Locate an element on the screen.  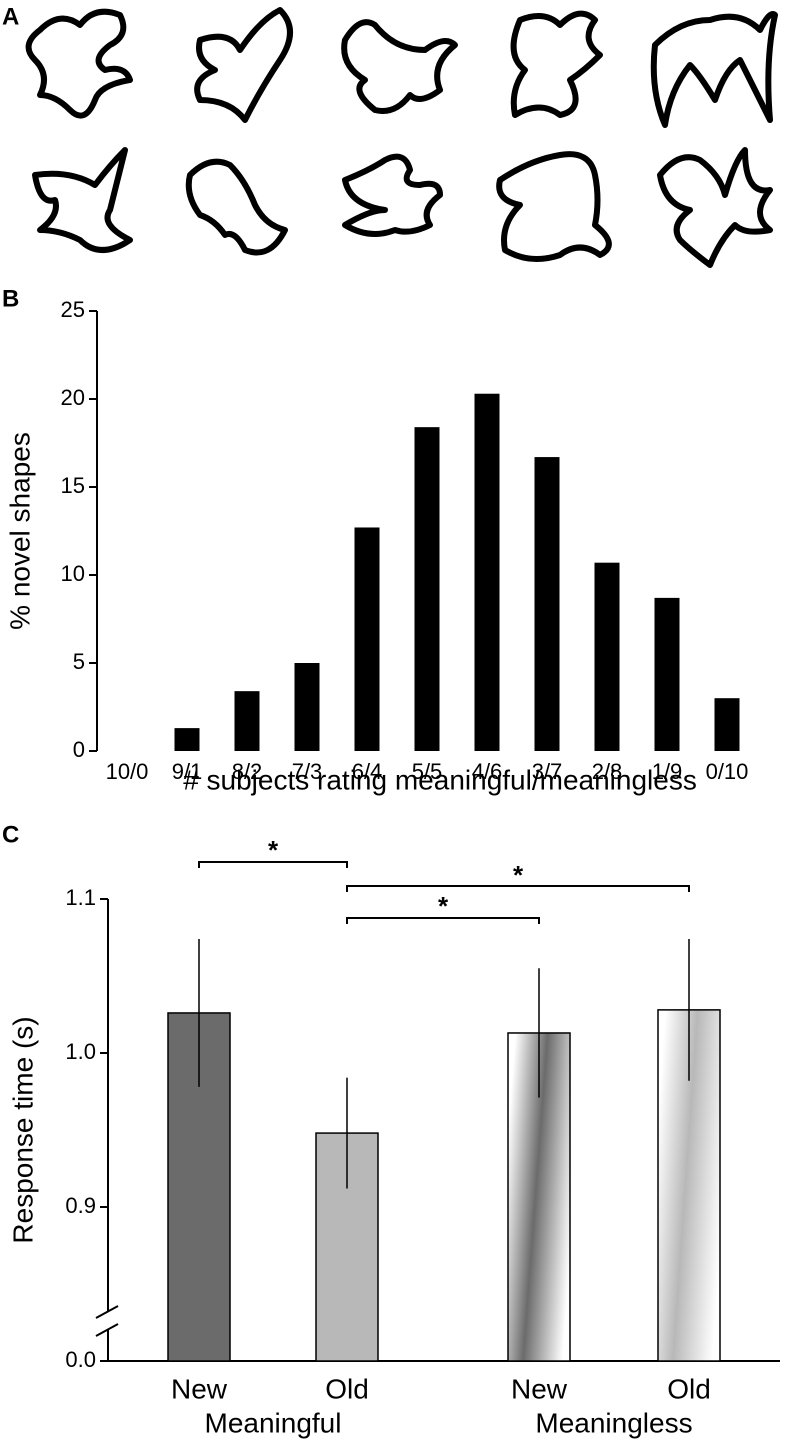
x-tick-label: 2/8 is located at coordinates (607, 771).